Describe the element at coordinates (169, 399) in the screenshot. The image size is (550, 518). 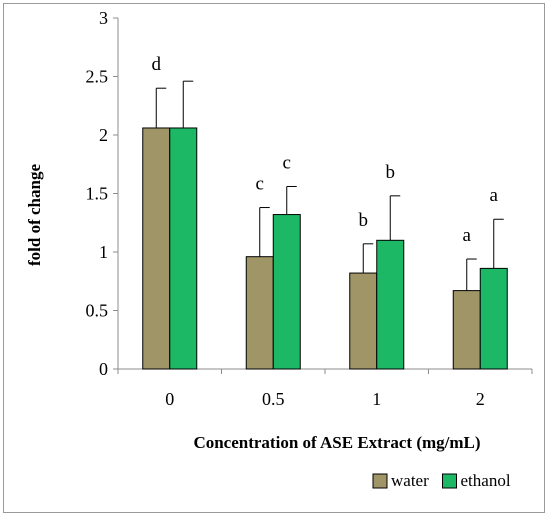
I see `x-tick-label: 0` at that location.